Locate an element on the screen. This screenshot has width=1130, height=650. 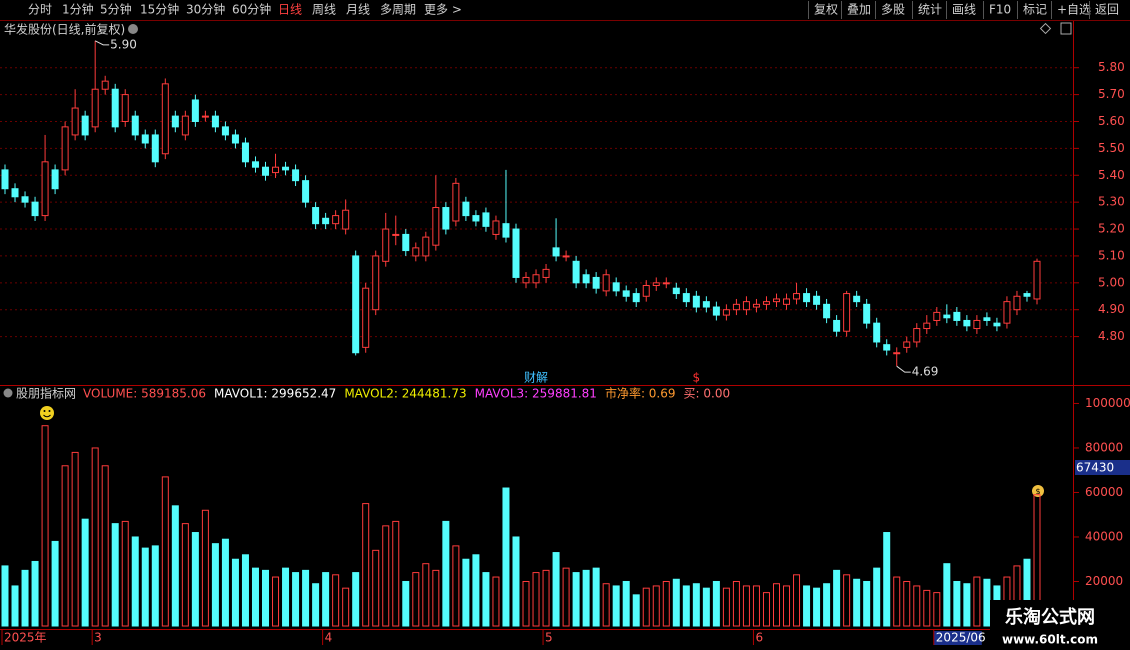
toolbar-button: 分时 is located at coordinates (40, 10).